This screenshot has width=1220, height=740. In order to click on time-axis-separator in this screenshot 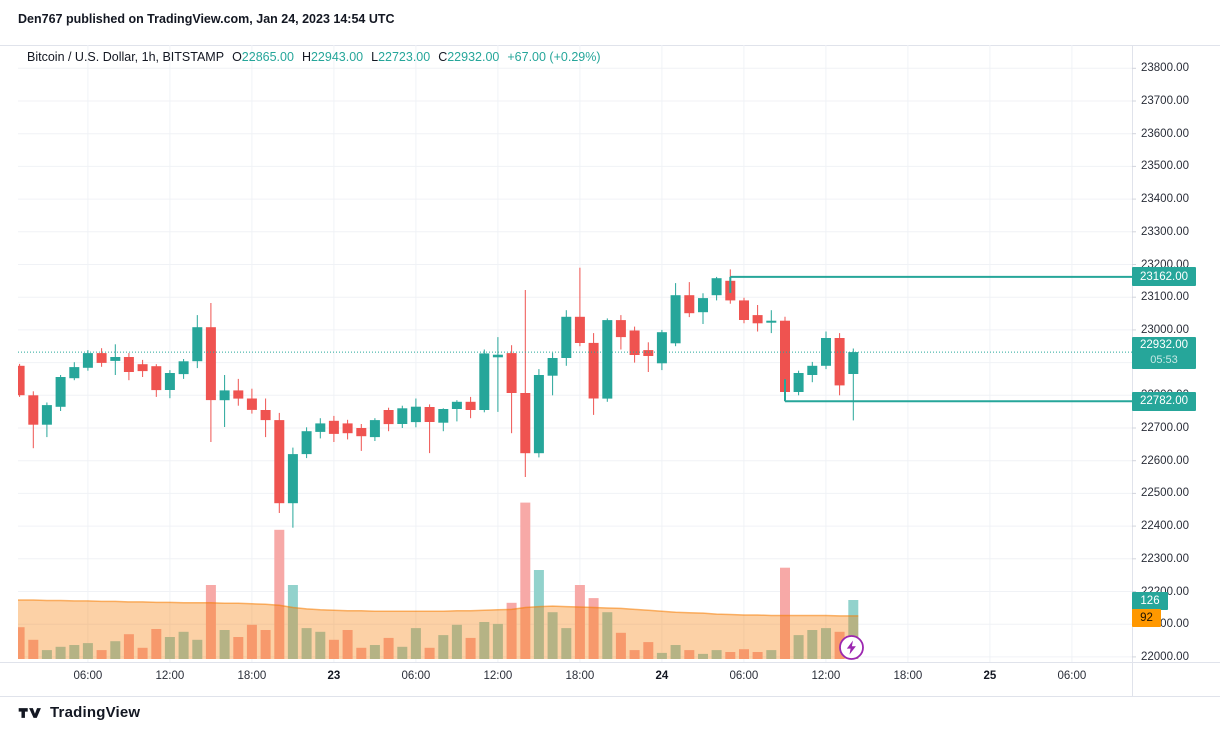, I will do `click(610, 662)`.